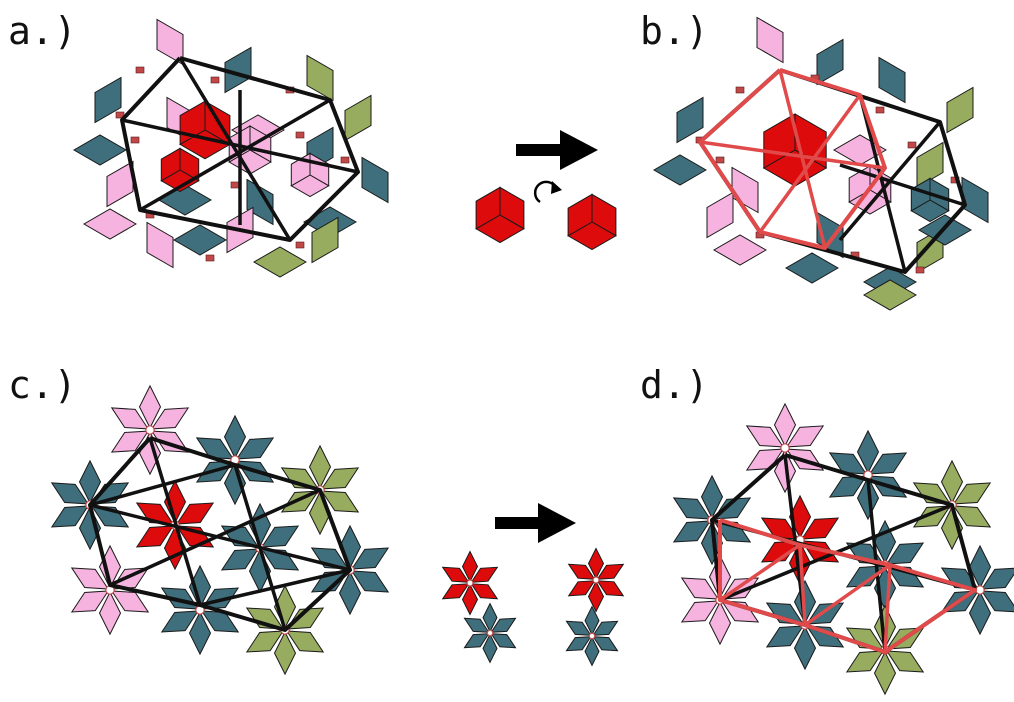  I want to click on highlight-framework, so click(847, 586).